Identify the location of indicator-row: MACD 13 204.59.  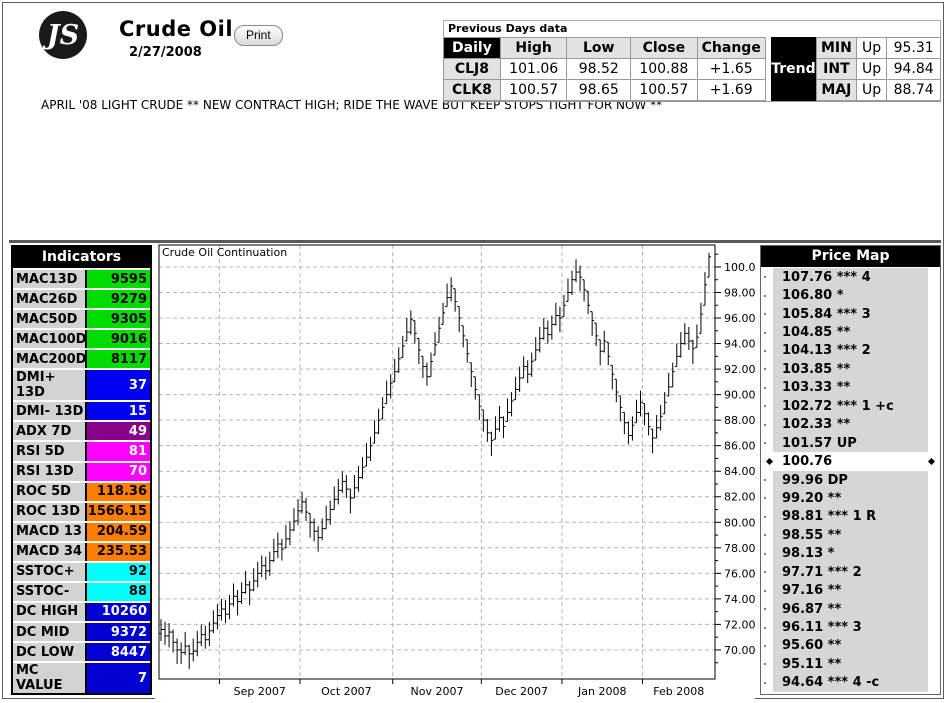
(81, 530).